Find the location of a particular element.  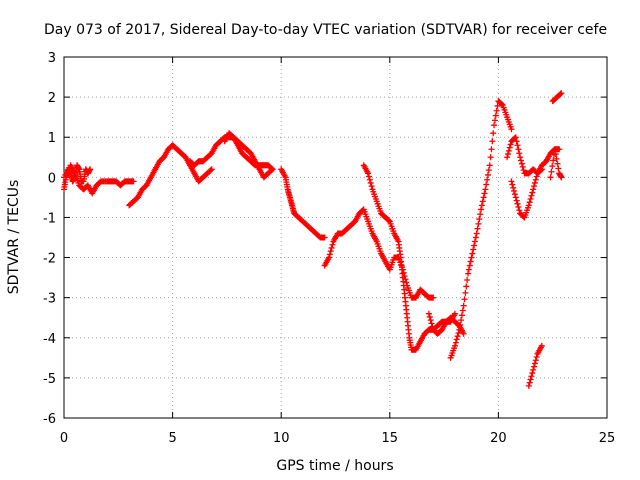

y-tick-label: -6 is located at coordinates (49, 419).